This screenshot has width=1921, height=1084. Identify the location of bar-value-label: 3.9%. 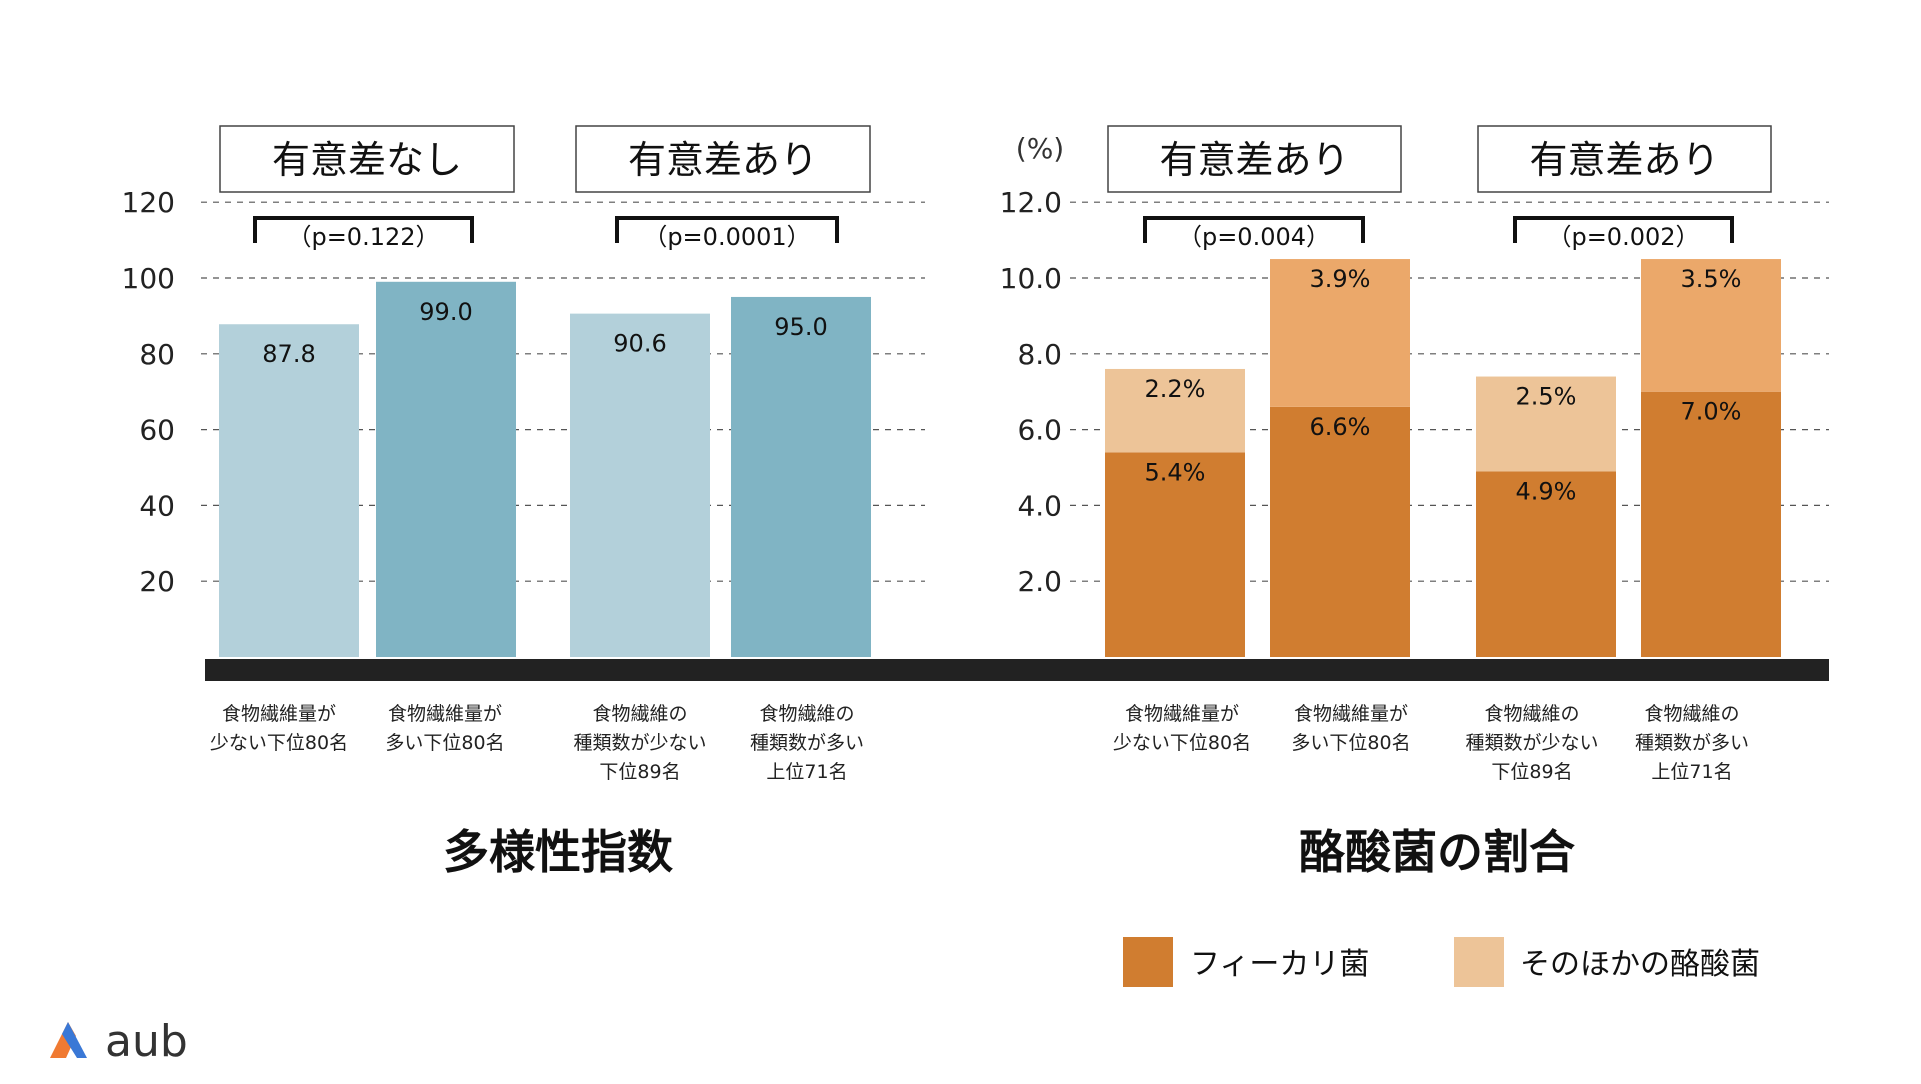
(1340, 279).